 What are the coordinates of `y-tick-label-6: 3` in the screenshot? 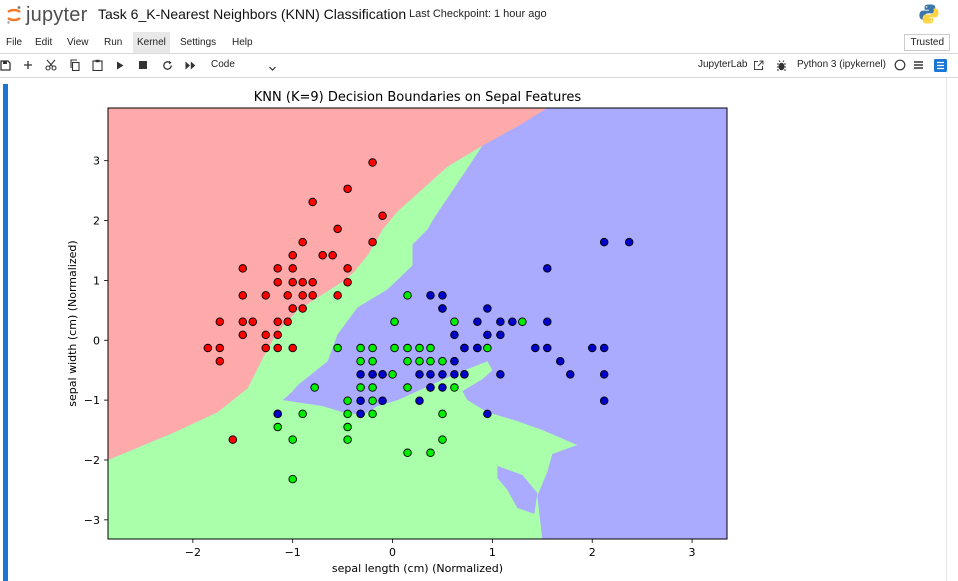 It's located at (96, 161).